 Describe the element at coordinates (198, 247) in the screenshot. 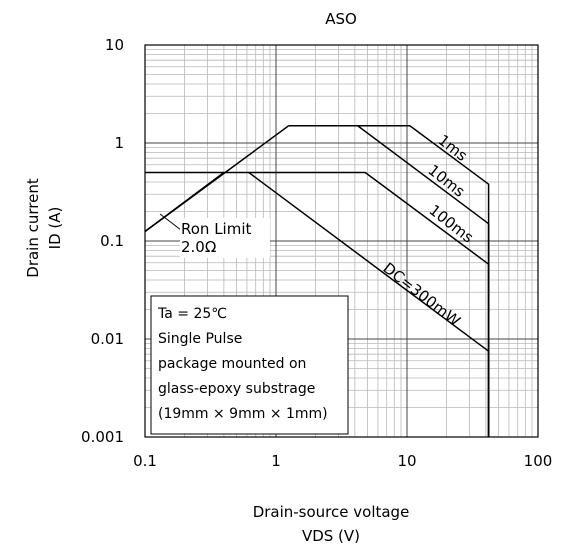

I see `ron-limit-value: 2.0Ω` at that location.